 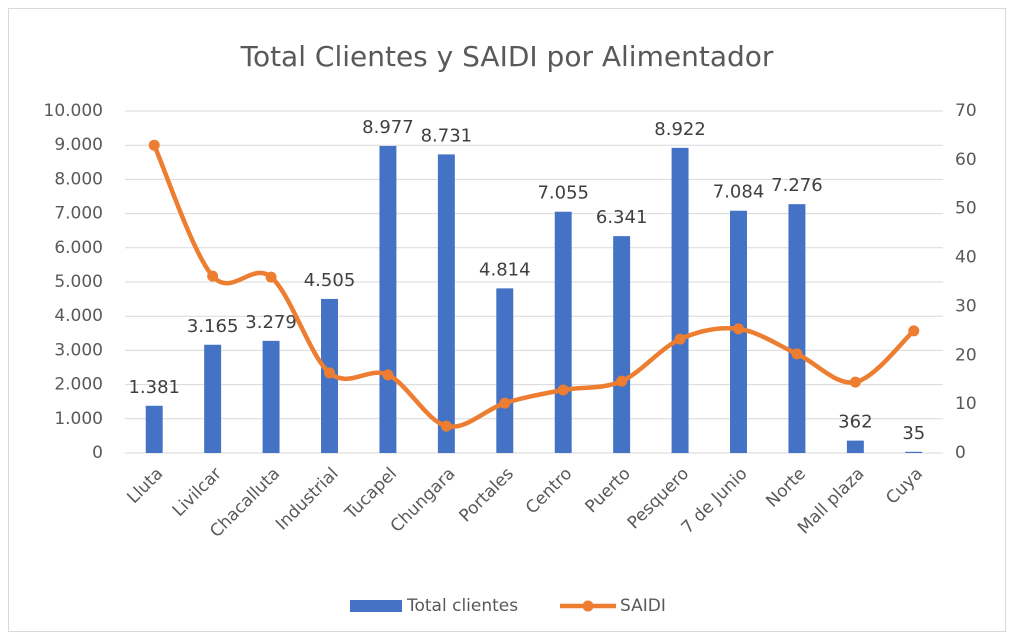 I want to click on value-label: 6.341, so click(x=622, y=217).